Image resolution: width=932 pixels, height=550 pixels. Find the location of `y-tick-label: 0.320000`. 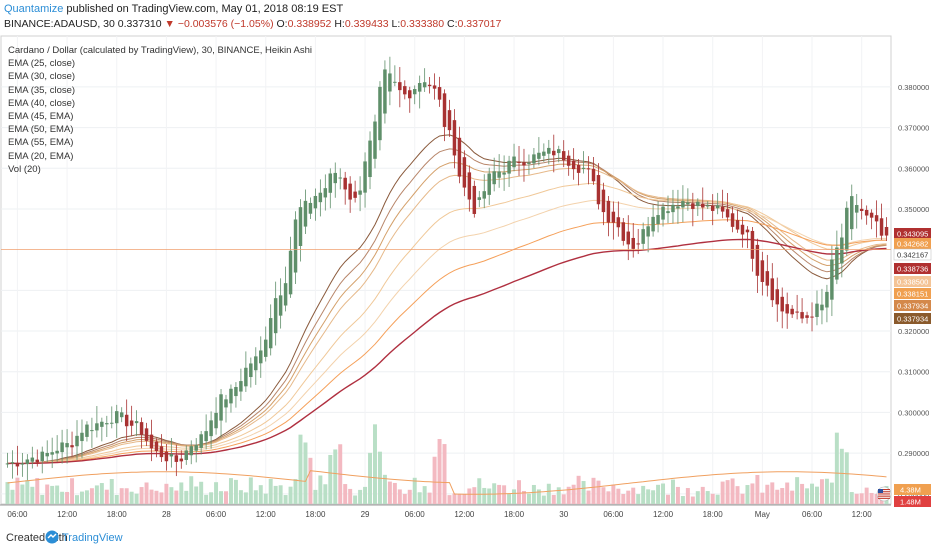

y-tick-label: 0.320000 is located at coordinates (913, 331).